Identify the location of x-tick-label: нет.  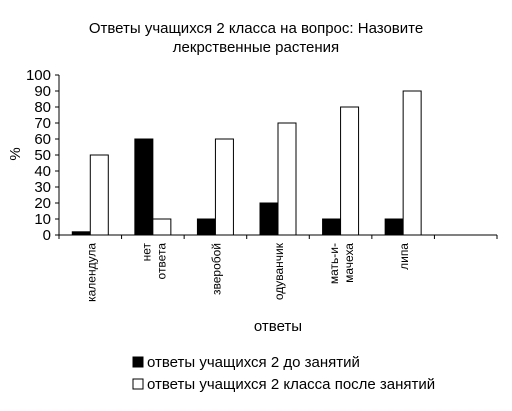
(146, 252).